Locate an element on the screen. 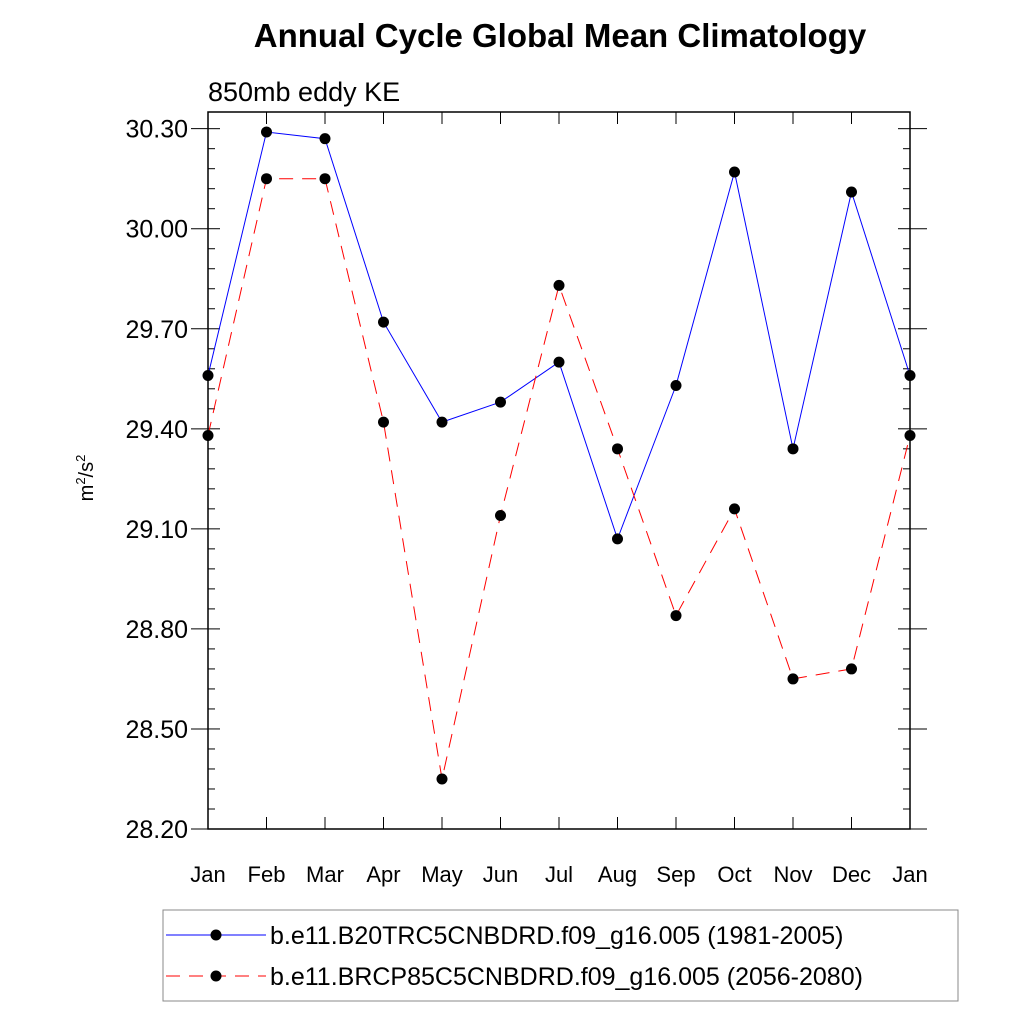  y-tick-label: 30.00 is located at coordinates (156, 230).